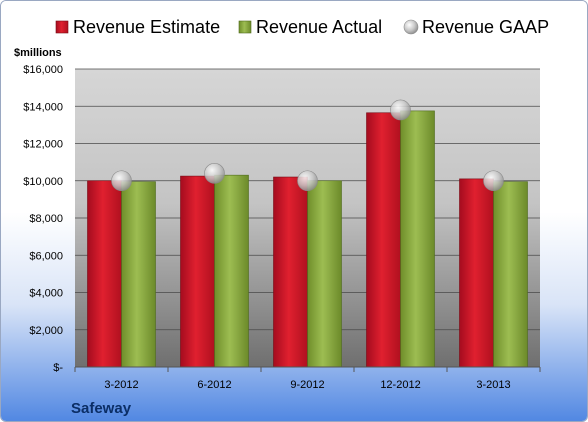  I want to click on legend-label: Revenue GAAP, so click(485, 27).